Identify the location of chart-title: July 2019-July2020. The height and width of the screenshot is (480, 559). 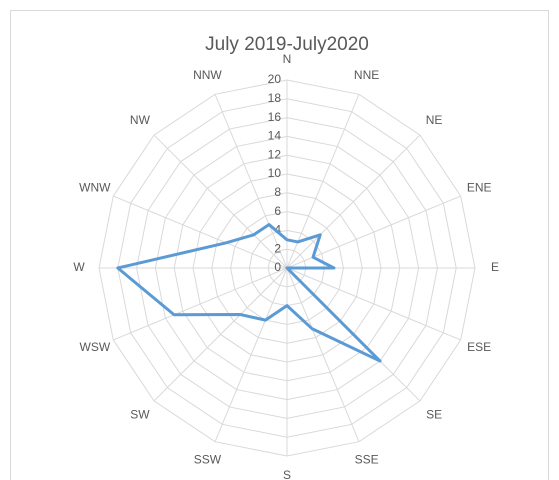
(287, 44).